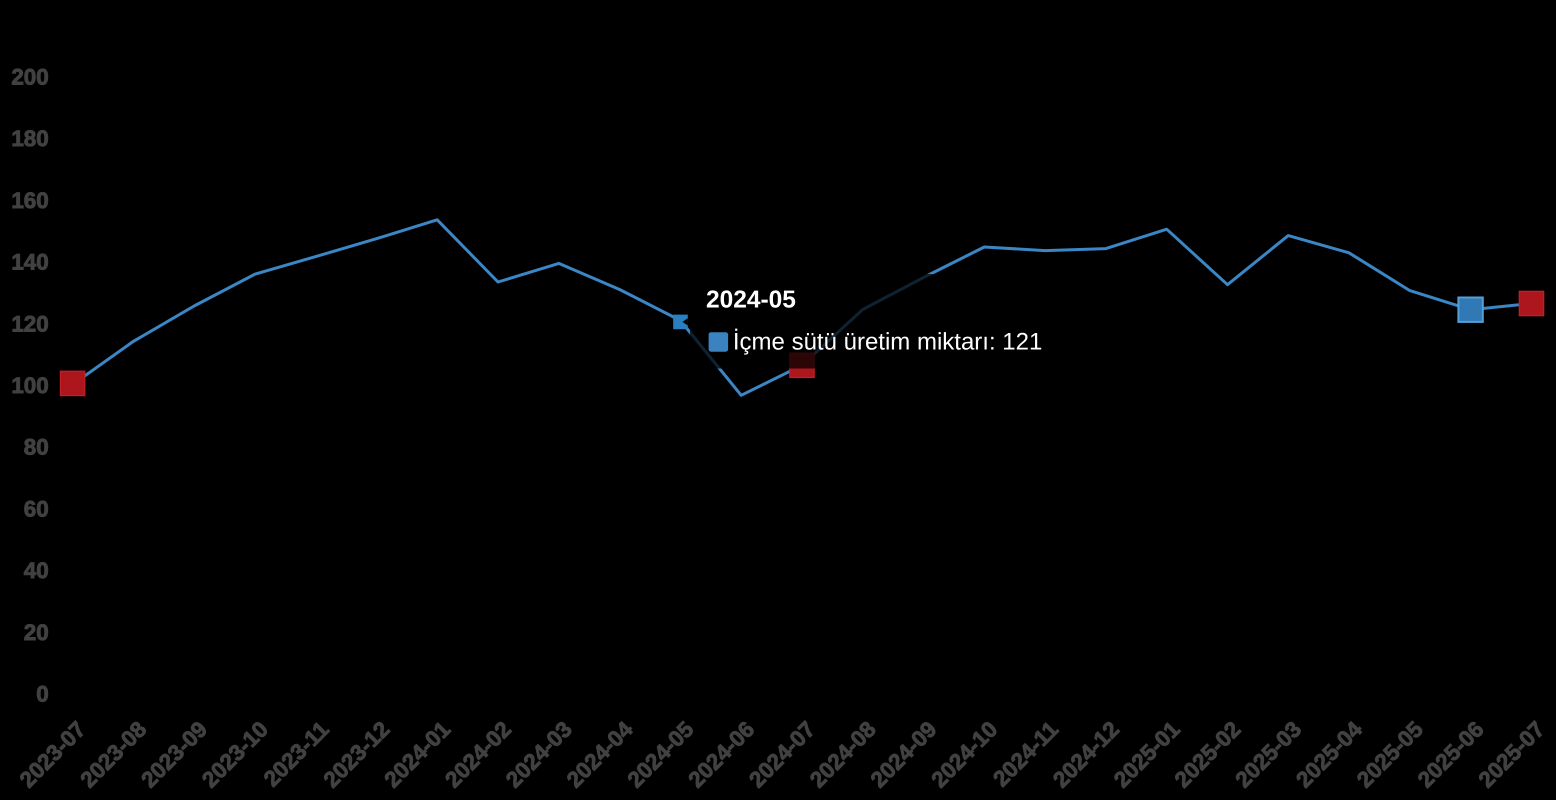 This screenshot has height=800, width=1556. I want to click on svg-text: 0, so click(42, 694).